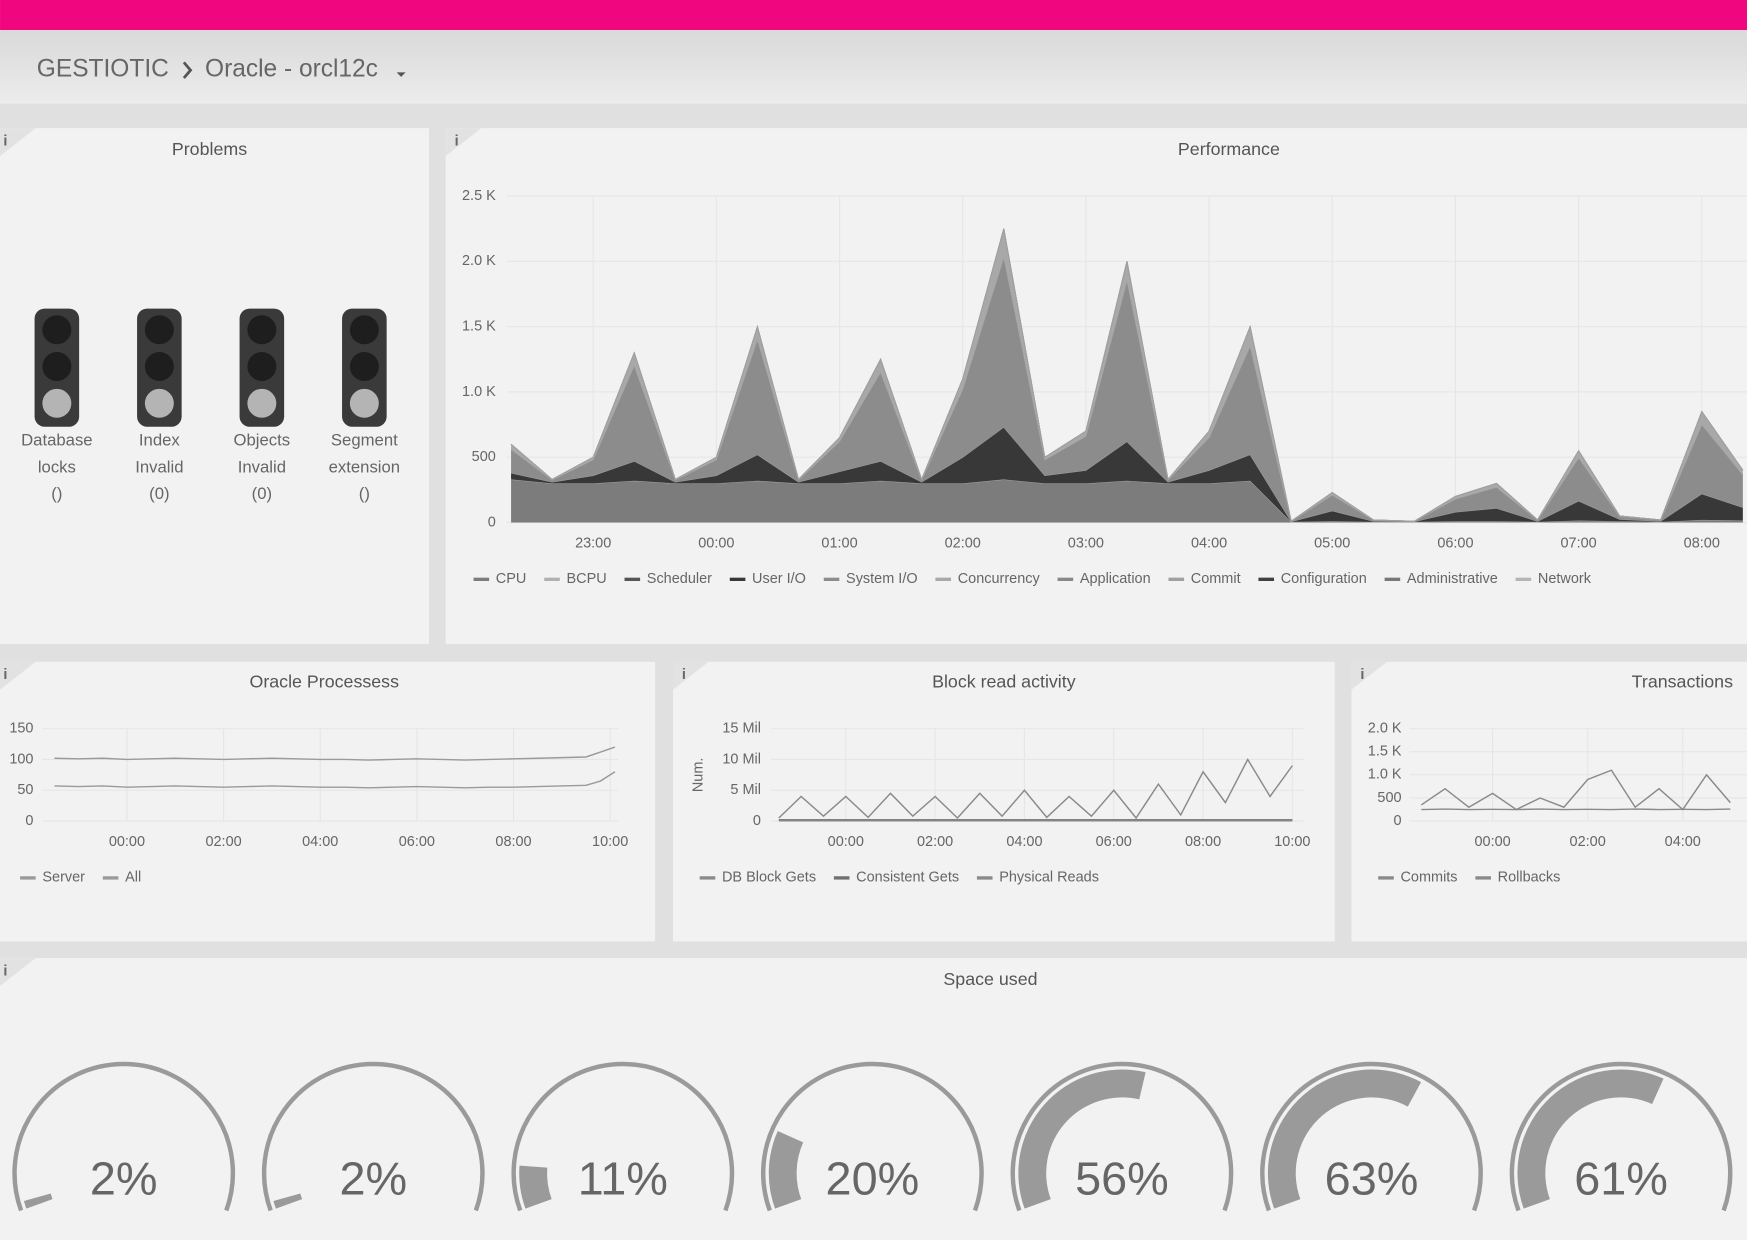 The width and height of the screenshot is (1747, 1240). I want to click on legend-label: BCPU, so click(586, 579).